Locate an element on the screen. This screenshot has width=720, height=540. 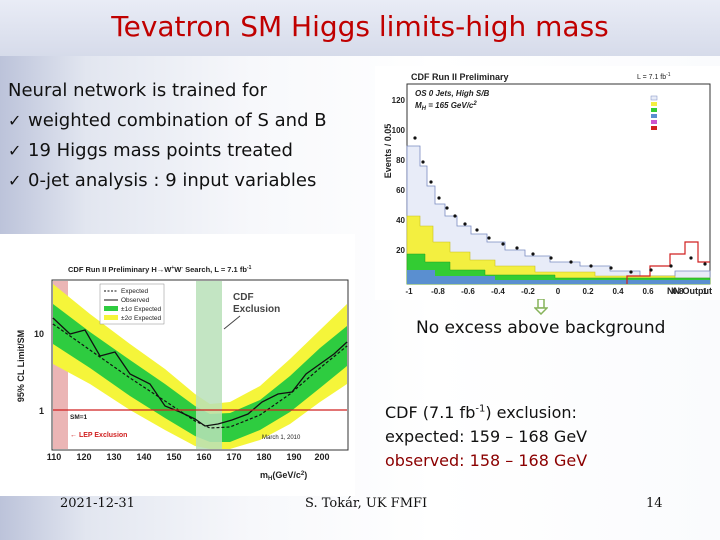
nn-ytick: 80 is located at coordinates (400, 160).